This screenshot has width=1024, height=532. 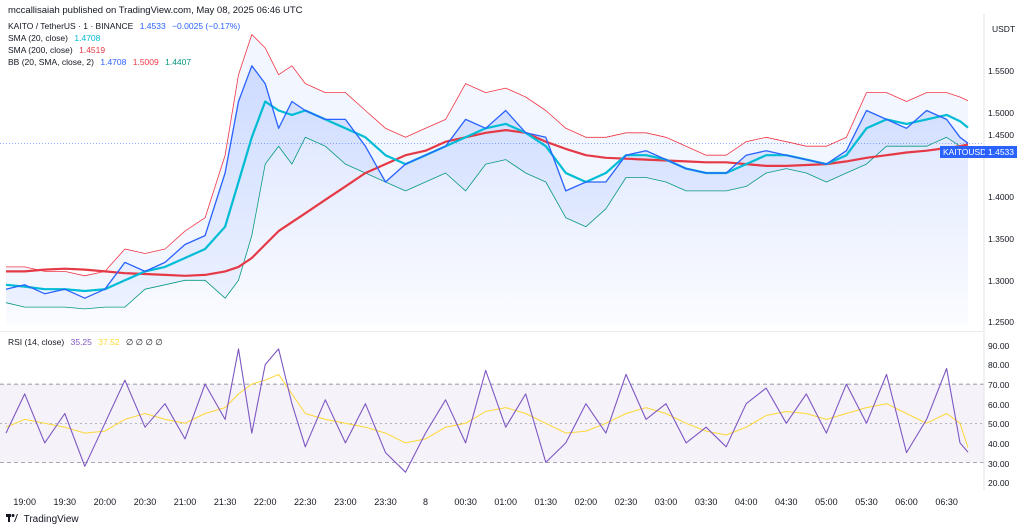 What do you see at coordinates (152, 26) in the screenshot?
I see `legend-last-price: 1.4533` at bounding box center [152, 26].